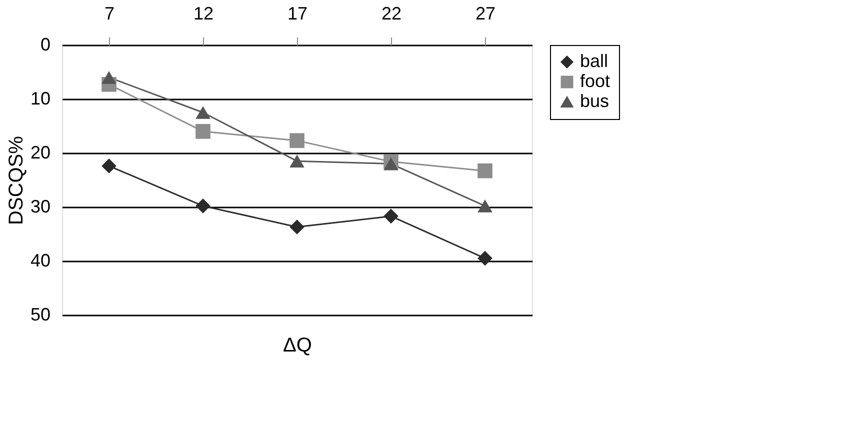  What do you see at coordinates (594, 61) in the screenshot?
I see `legend-label: ball` at bounding box center [594, 61].